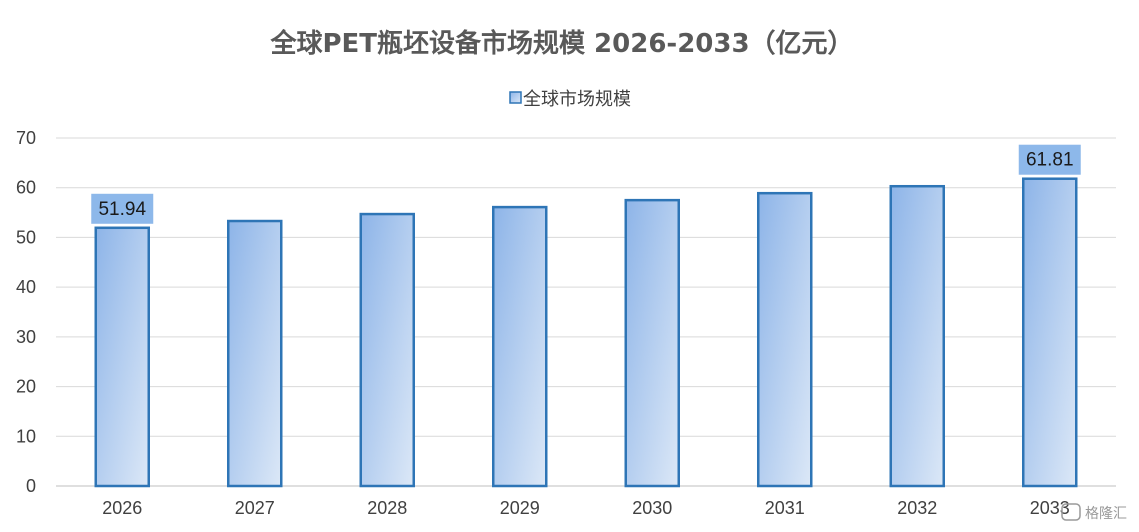  Describe the element at coordinates (652, 508) in the screenshot. I see `x-tick-label: 2030` at that location.